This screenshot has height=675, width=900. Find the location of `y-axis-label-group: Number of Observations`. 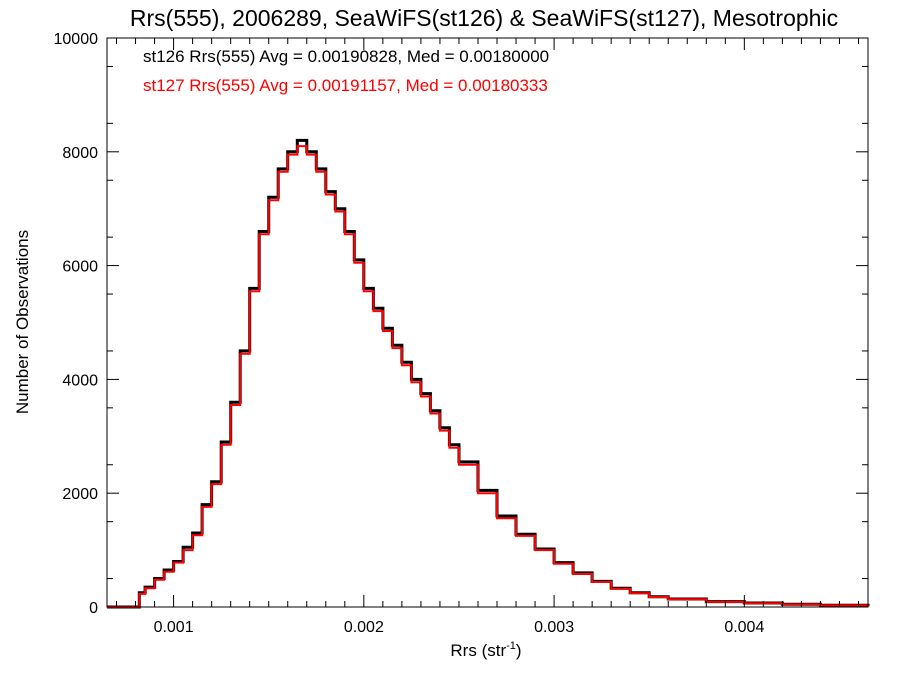

y-axis-label-group: Number of Observations is located at coordinates (22, 322).